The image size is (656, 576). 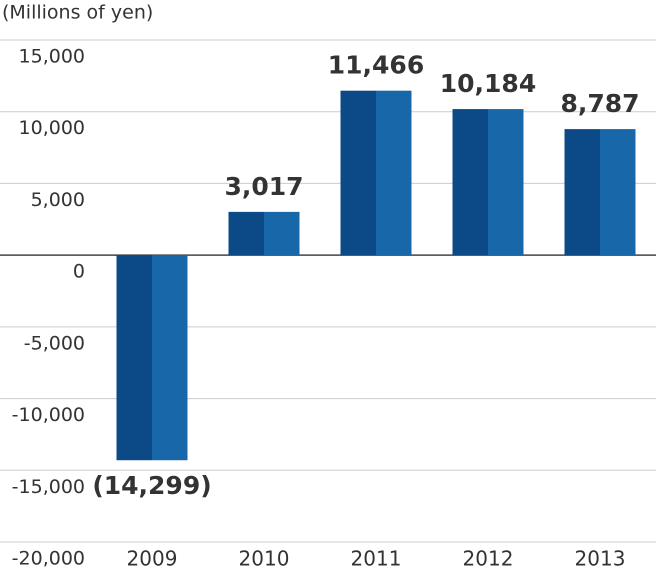 I want to click on x-tick-label: 2011, so click(x=376, y=559).